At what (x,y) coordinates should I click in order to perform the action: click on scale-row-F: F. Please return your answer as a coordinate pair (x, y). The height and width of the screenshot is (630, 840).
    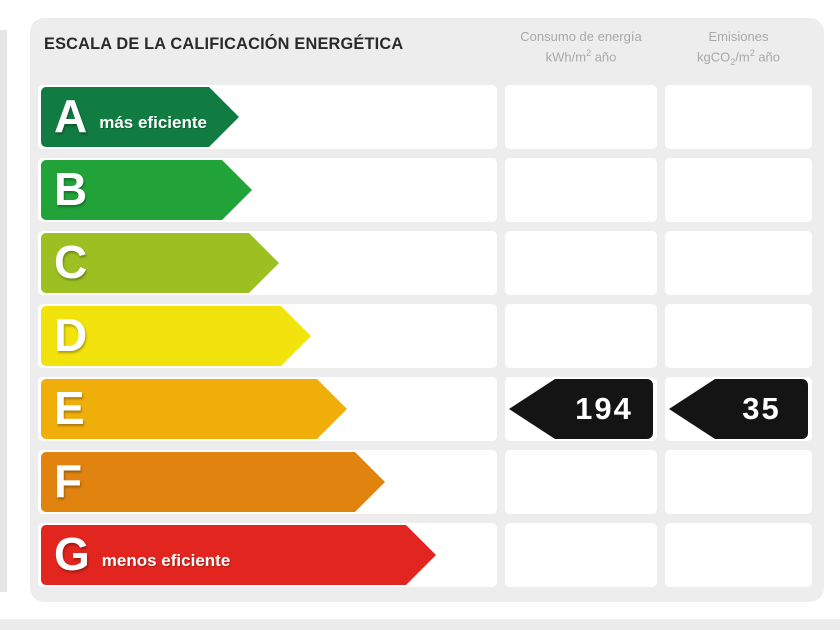
    Looking at the image, I should click on (429, 482).